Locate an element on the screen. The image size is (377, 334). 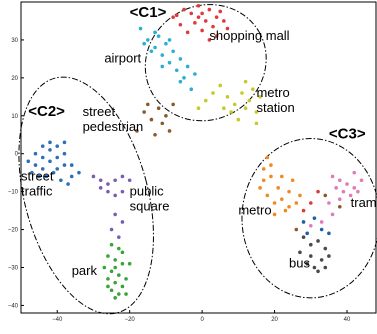
x-tick-label: 0 is located at coordinates (202, 320).